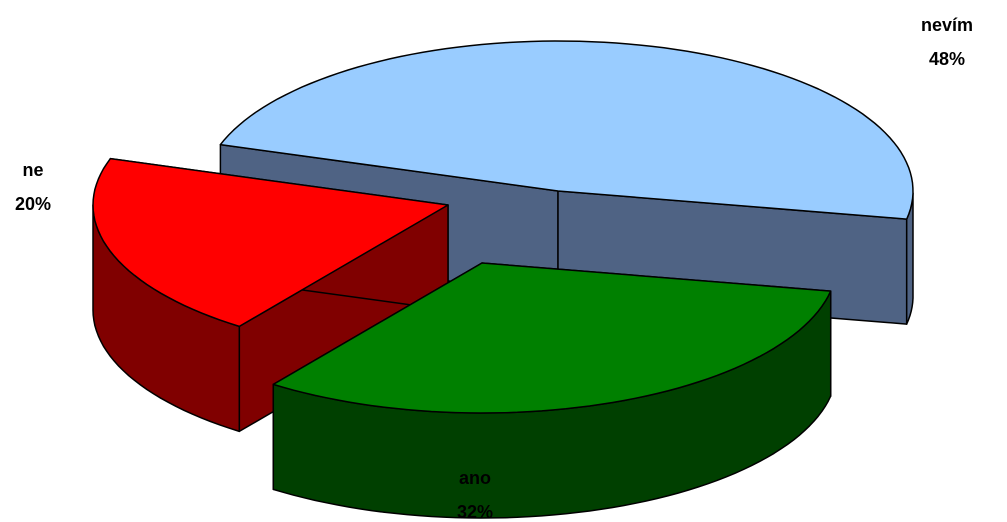 The image size is (1007, 522). What do you see at coordinates (947, 59) in the screenshot?
I see `label-value-nevim: 48%` at bounding box center [947, 59].